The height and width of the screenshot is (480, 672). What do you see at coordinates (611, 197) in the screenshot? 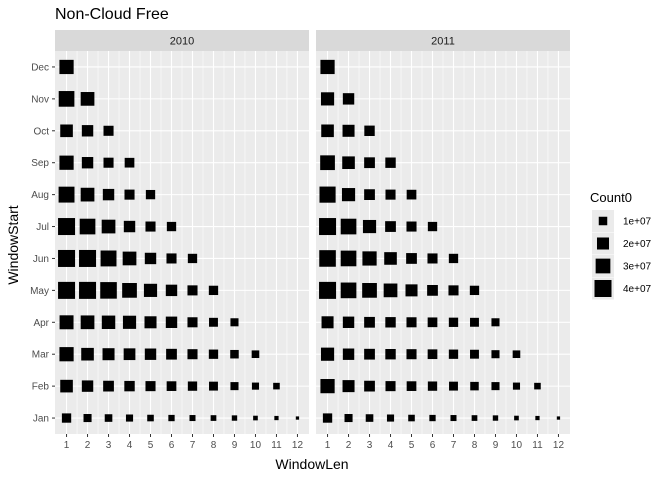
I see `legend-title: Count0` at bounding box center [611, 197].